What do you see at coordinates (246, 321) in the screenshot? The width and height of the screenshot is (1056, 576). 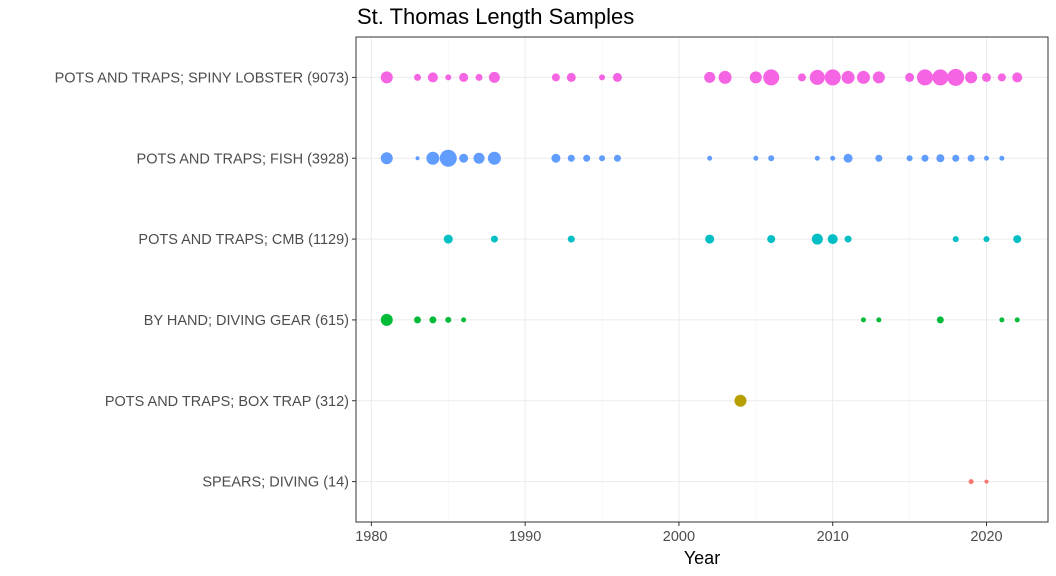 I see `y-tick-label: BY HAND; DIVING GEAR (615)` at bounding box center [246, 321].